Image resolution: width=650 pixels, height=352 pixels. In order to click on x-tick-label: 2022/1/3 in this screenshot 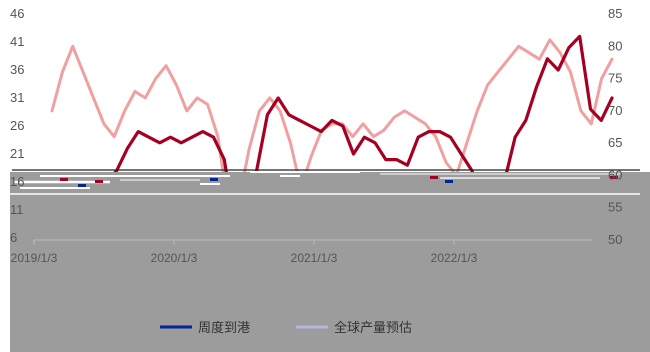, I will do `click(454, 258)`.